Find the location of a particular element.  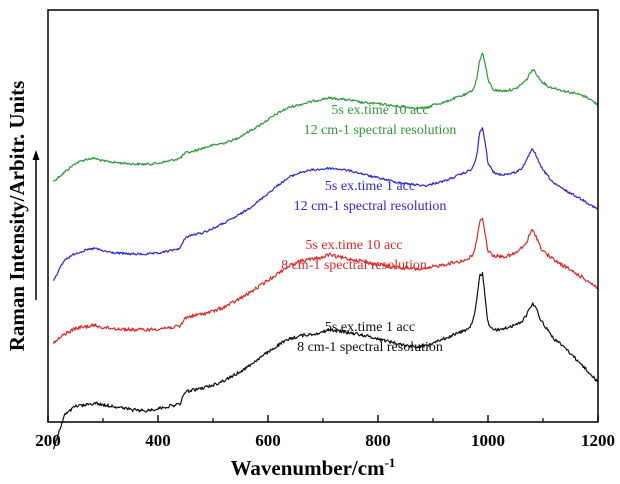

annotation-2-line-2: 12 cm-1 spectral resolution is located at coordinates (370, 206).